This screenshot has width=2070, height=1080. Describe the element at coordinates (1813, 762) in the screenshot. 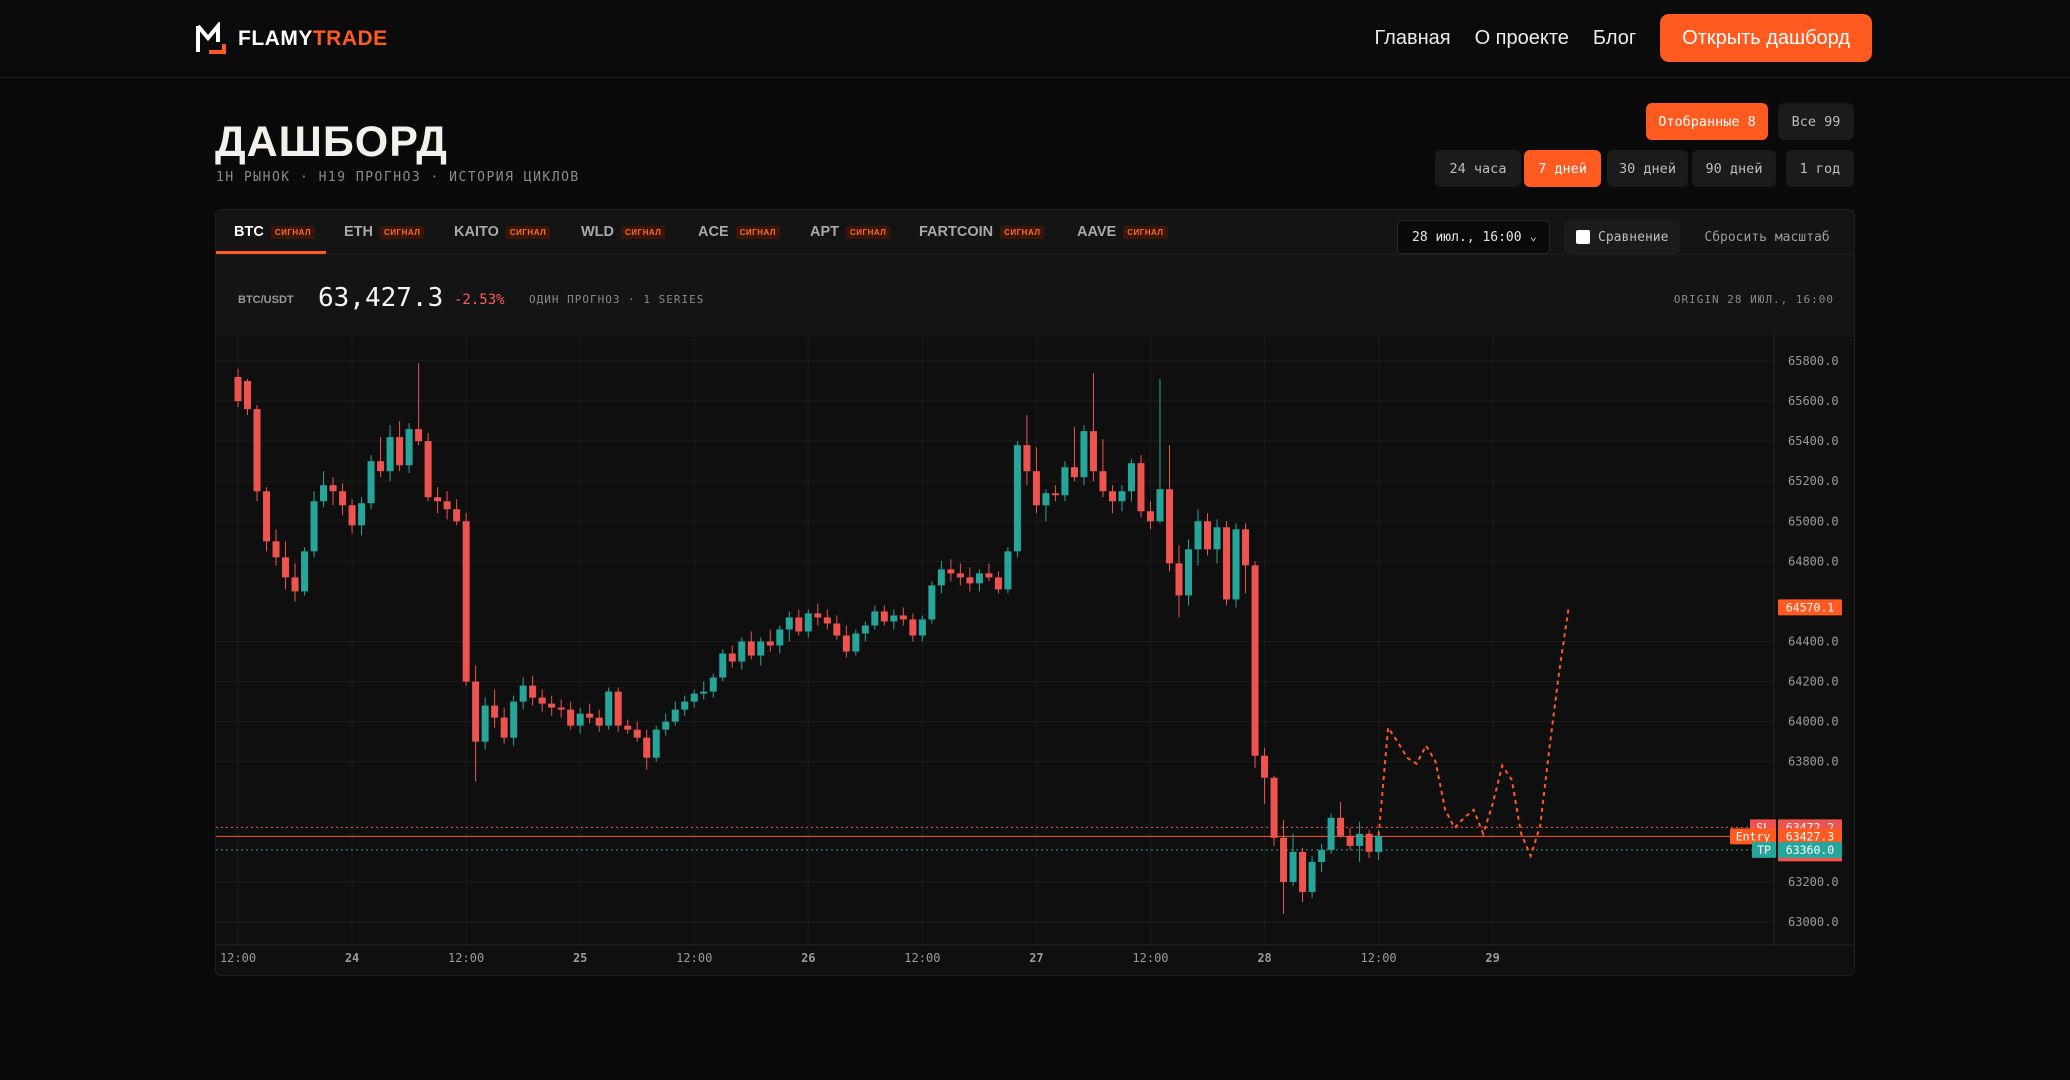

I see `y-tick-label: 63800.0` at that location.